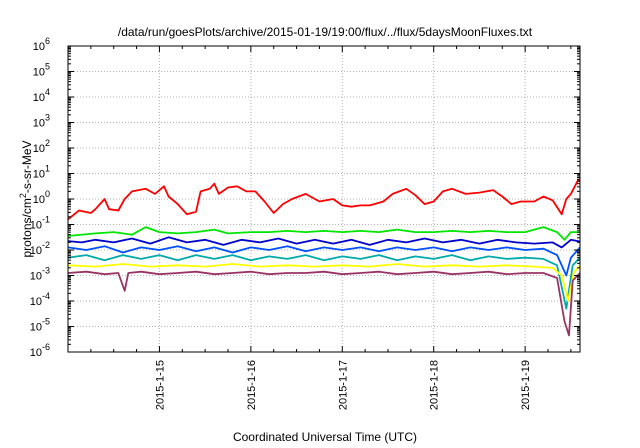 The height and width of the screenshot is (448, 640). Describe the element at coordinates (325, 437) in the screenshot. I see `x-axis-title: Coordinated Universal Time (UTC)` at that location.